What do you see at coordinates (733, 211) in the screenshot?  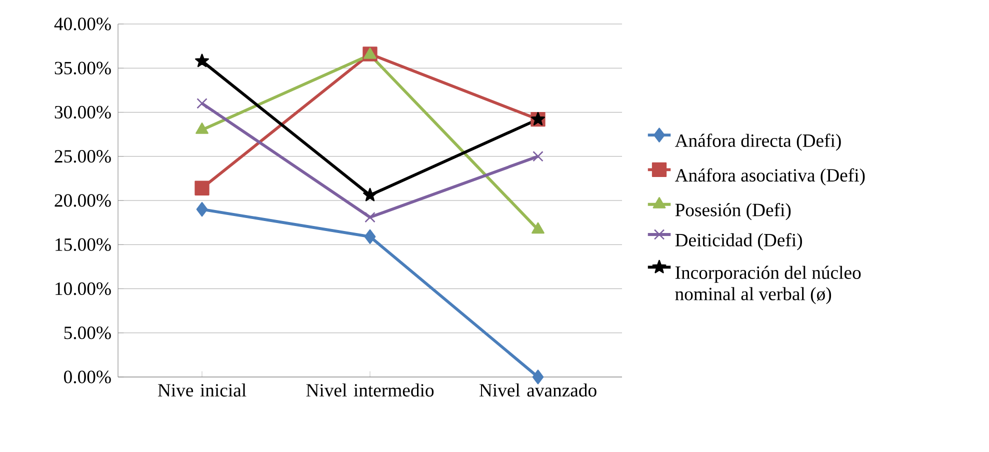 I see `legend-label: Posesión (Defi)` at bounding box center [733, 211].